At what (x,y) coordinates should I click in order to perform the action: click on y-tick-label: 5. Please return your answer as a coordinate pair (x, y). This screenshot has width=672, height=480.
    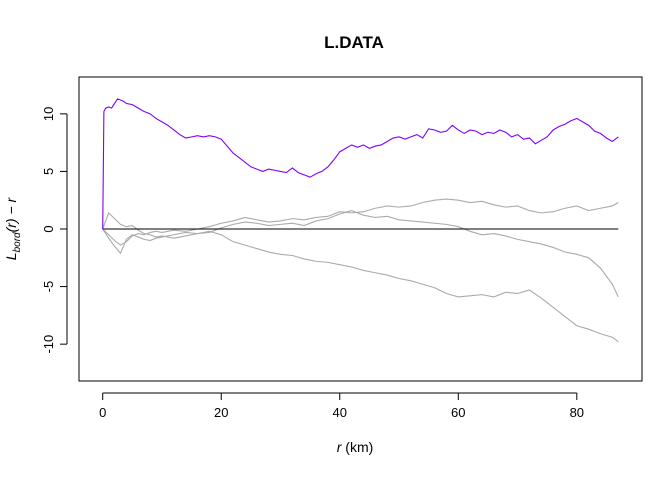
    Looking at the image, I should click on (48, 171).